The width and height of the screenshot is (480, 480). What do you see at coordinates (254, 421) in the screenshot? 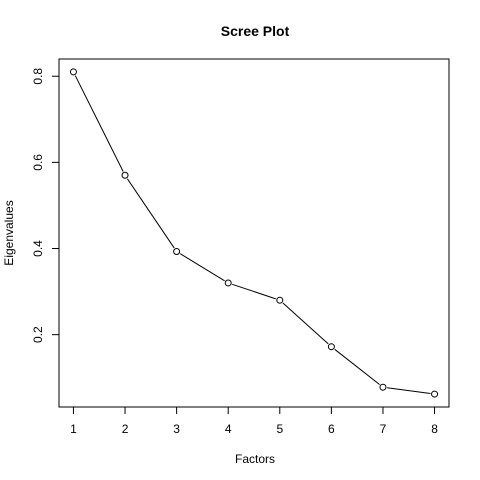
I see `x-axis: 1 2 3 4 5 6 7 8` at bounding box center [254, 421].